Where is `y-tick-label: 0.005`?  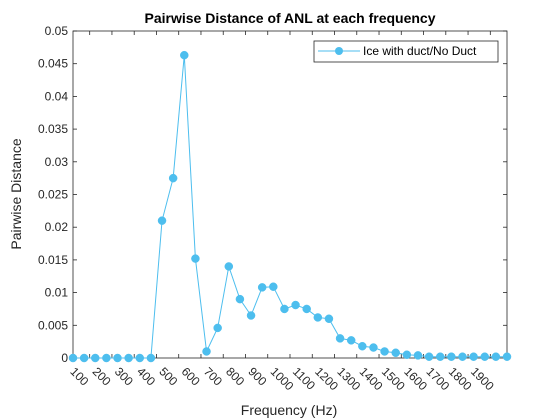 y-tick-label: 0.005 is located at coordinates (53, 325).